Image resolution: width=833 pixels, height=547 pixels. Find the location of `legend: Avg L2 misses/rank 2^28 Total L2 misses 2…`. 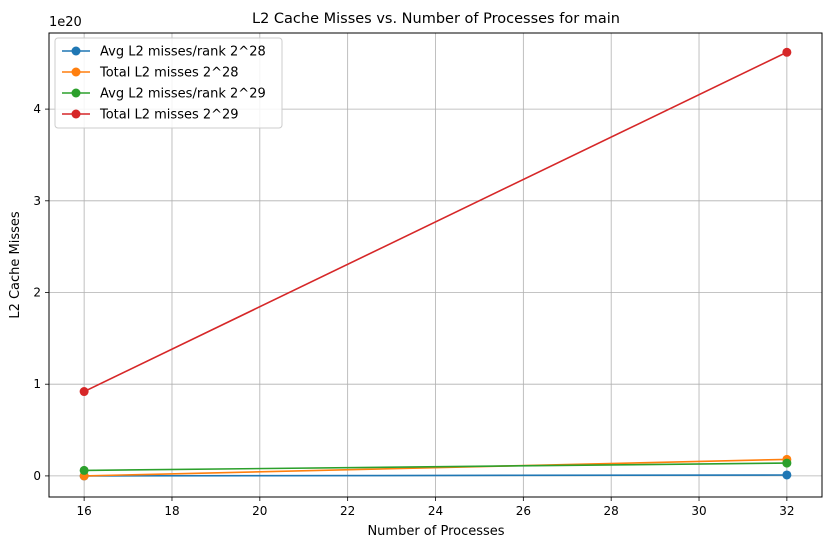

legend: Avg L2 misses/rank 2^28 Total L2 misses 2… is located at coordinates (168, 83).